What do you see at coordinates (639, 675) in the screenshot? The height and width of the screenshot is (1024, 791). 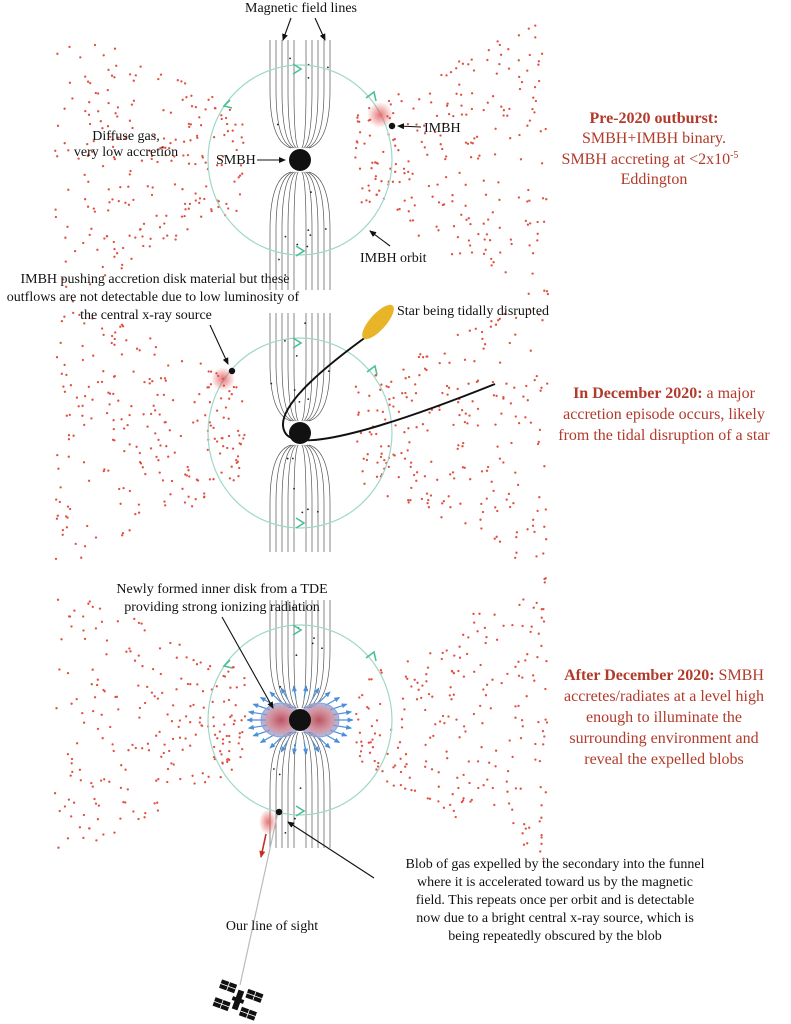 I see `caption-title: After December 2020:` at bounding box center [639, 675].